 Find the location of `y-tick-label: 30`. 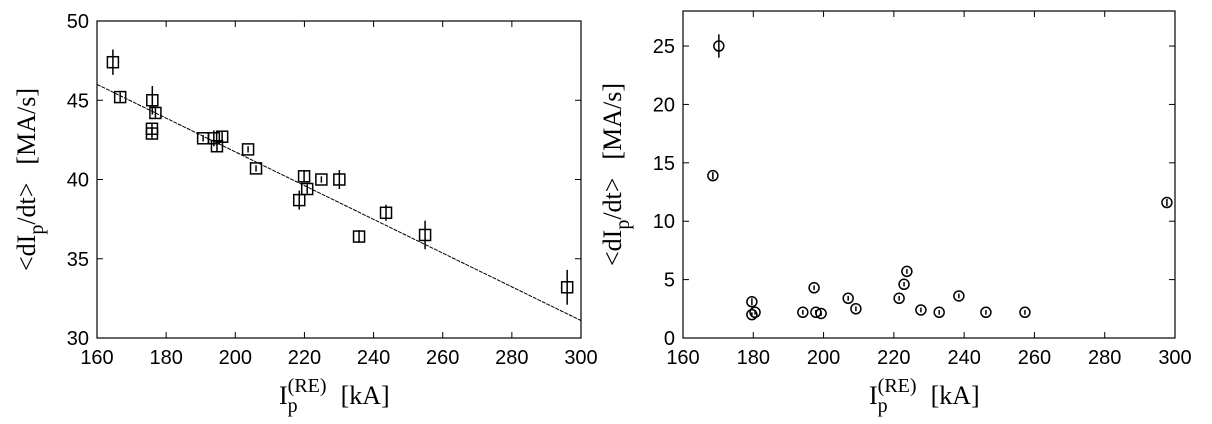

y-tick-label: 30 is located at coordinates (78, 339).